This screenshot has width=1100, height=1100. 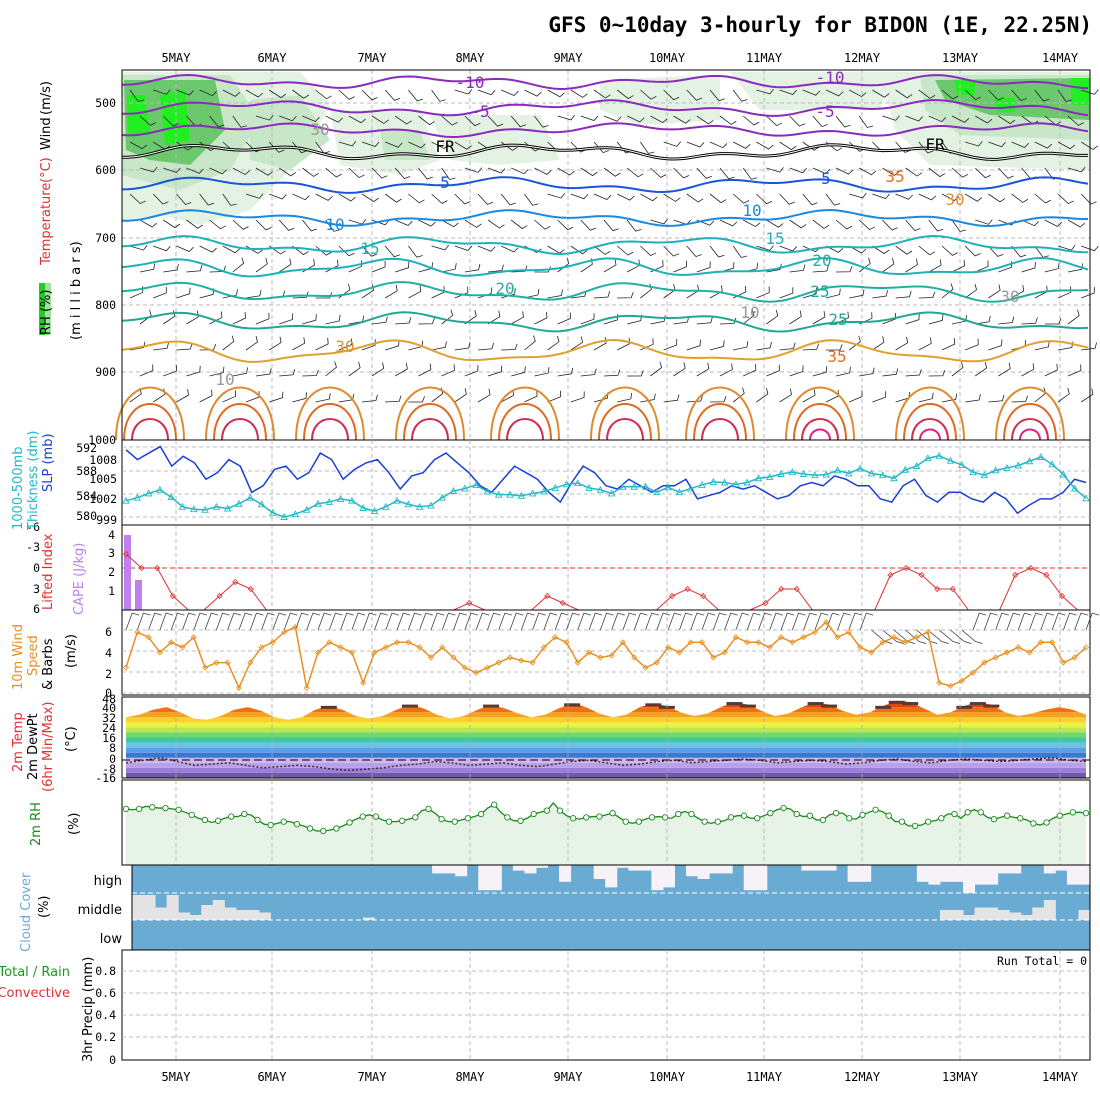 What do you see at coordinates (105, 993) in the screenshot?
I see `precip-tick: 0.6` at bounding box center [105, 993].